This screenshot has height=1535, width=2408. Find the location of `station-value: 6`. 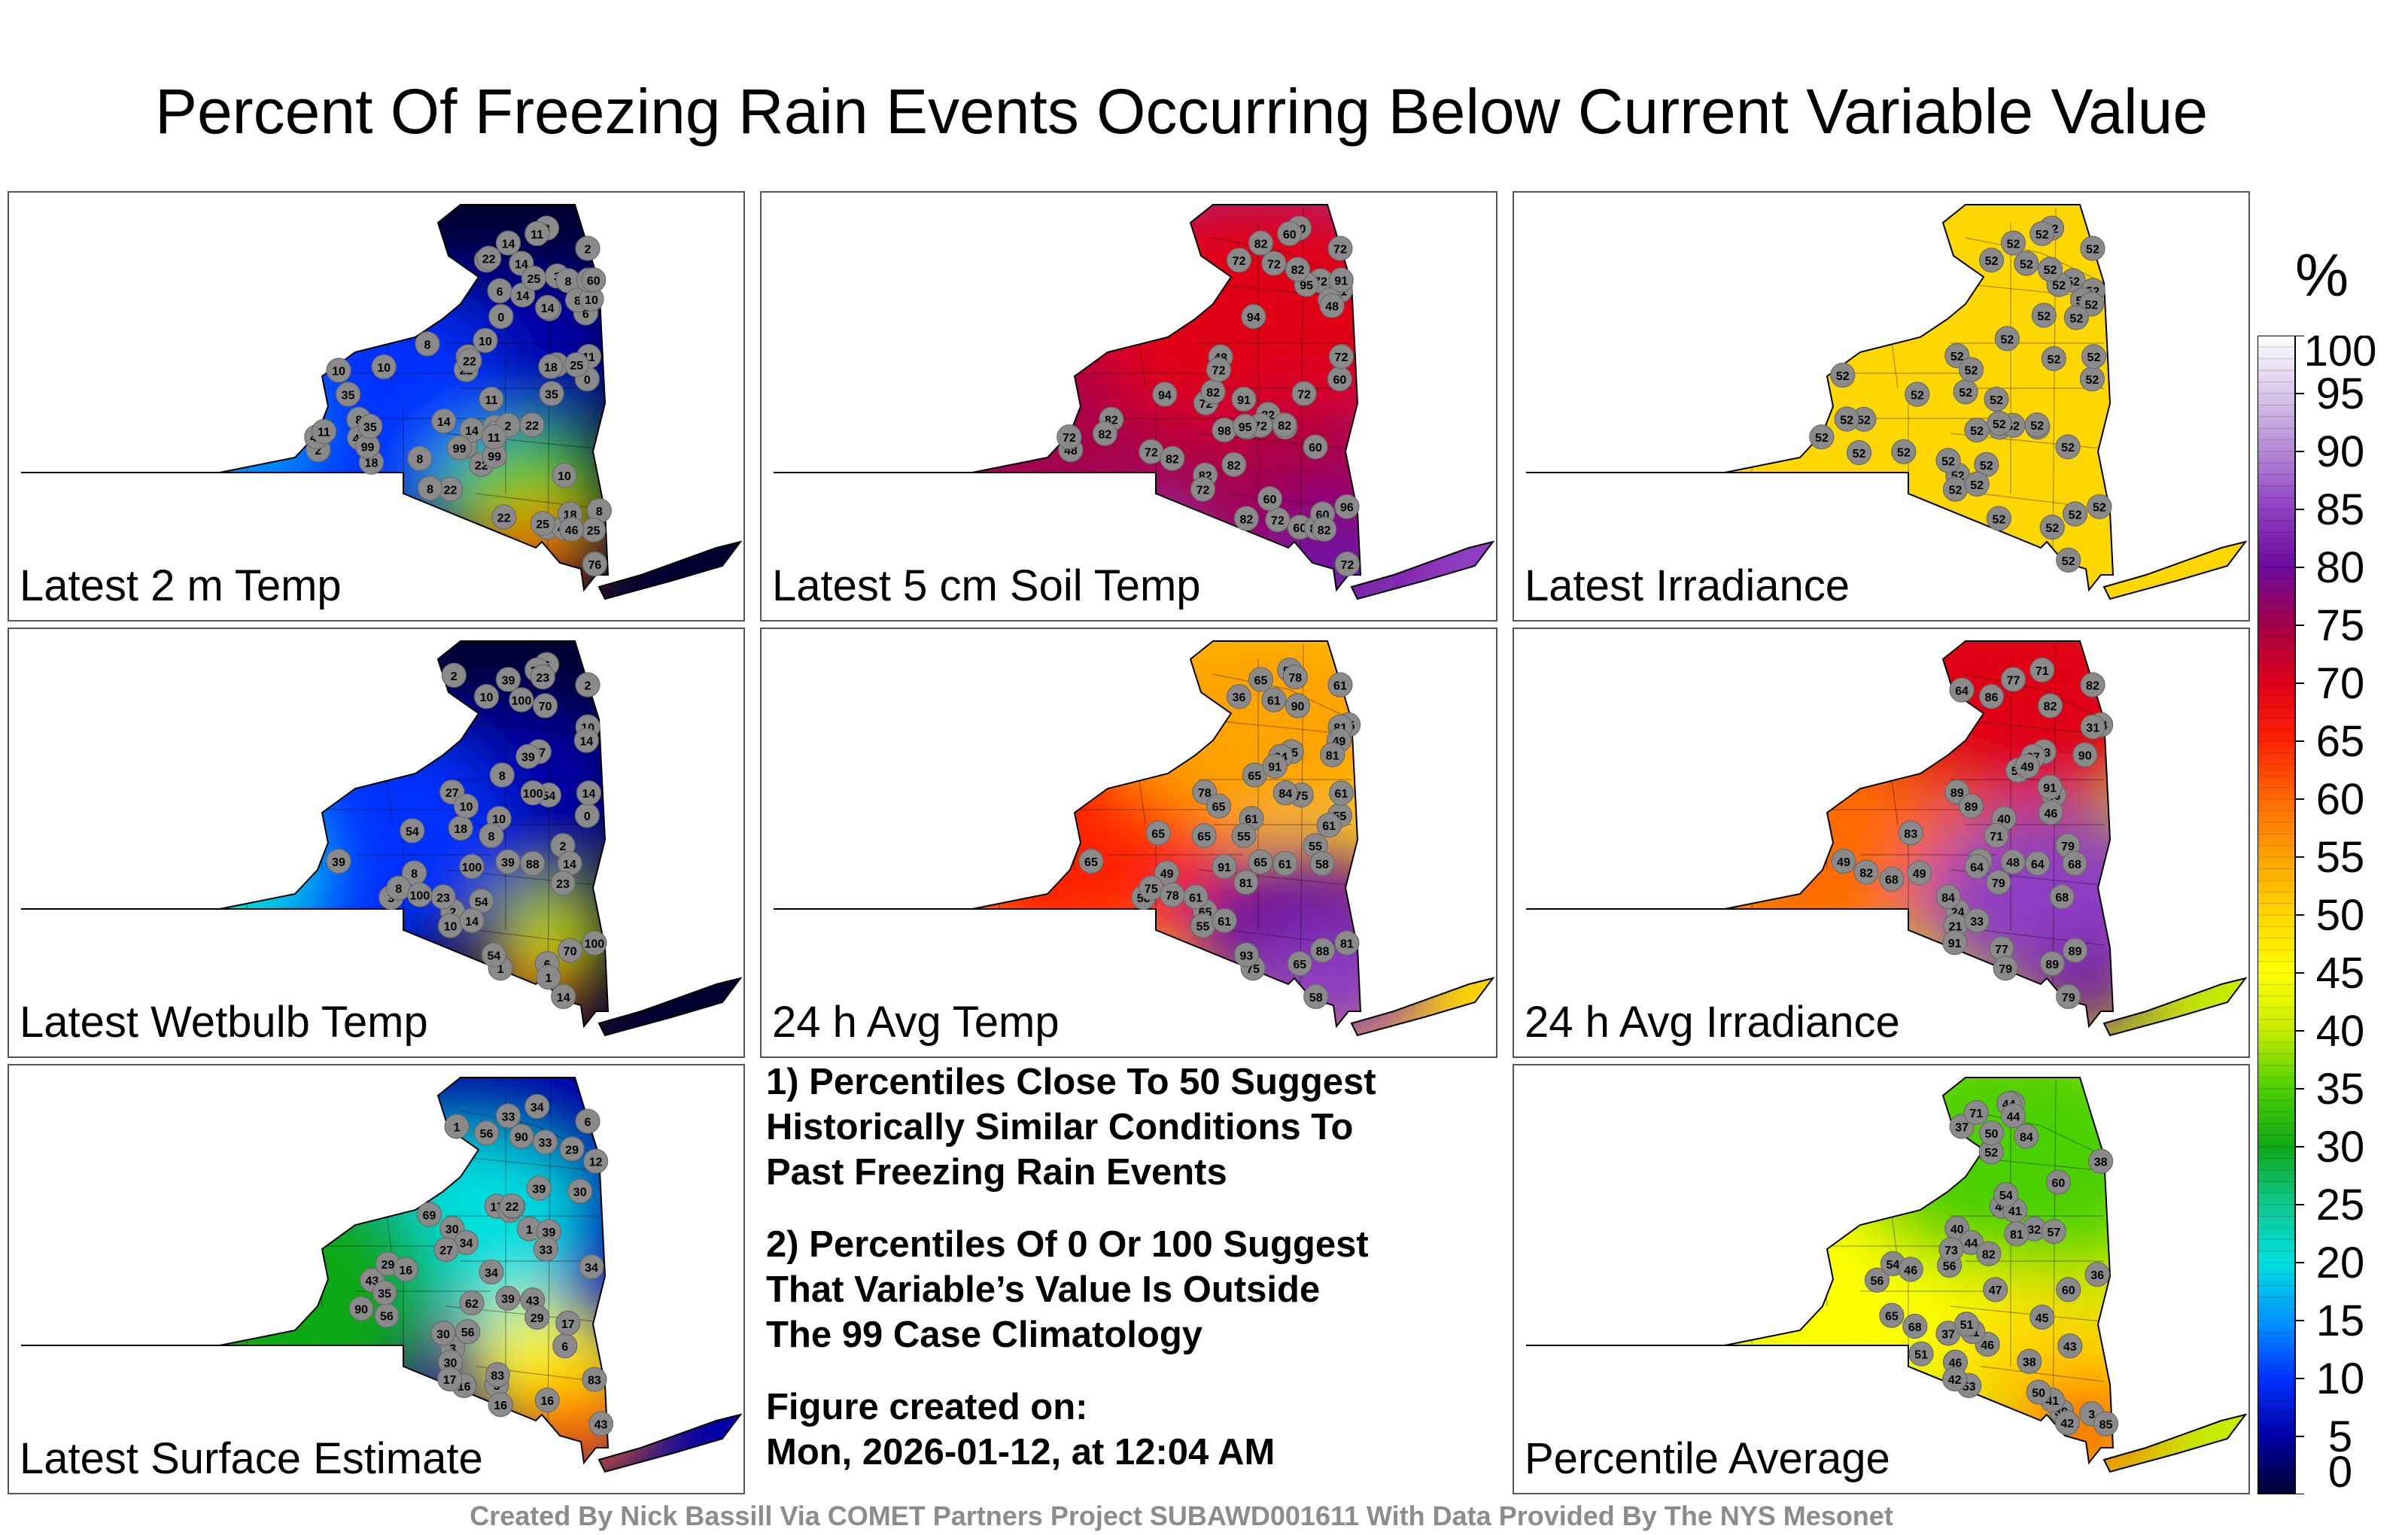

station-value: 6 is located at coordinates (588, 1123).